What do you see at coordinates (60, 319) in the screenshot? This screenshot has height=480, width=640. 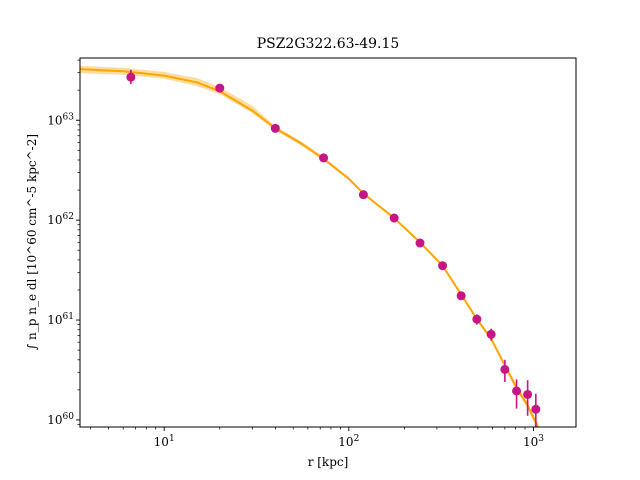 I see `y-tick-label: 1061` at bounding box center [60, 319].